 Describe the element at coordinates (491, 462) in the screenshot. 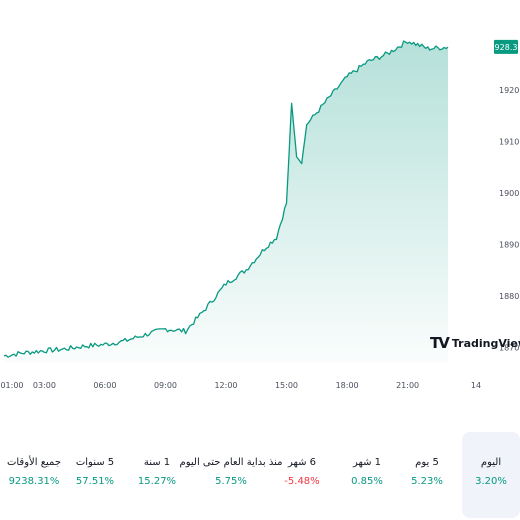

I see `period-label: اليوم` at that location.